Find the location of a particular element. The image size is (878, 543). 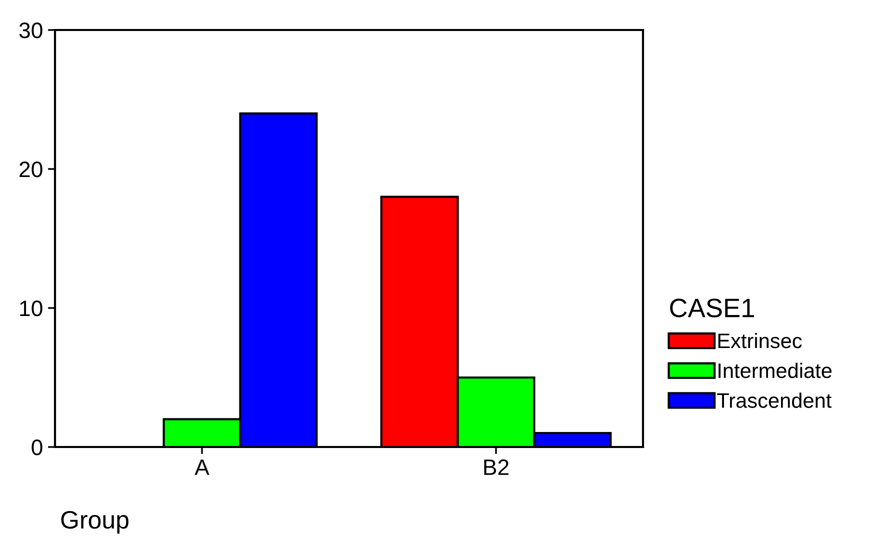

legend-title: CASE1 is located at coordinates (712, 308).